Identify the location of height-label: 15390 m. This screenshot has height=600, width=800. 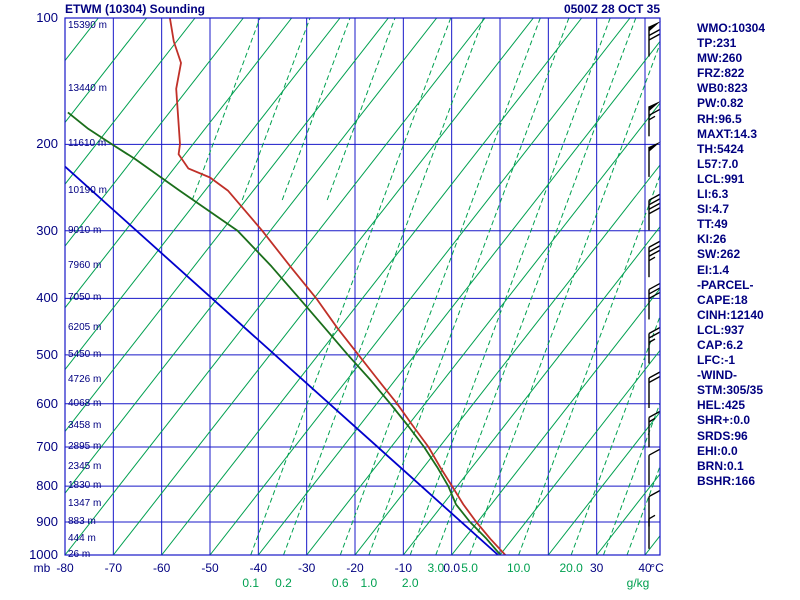
(87, 25).